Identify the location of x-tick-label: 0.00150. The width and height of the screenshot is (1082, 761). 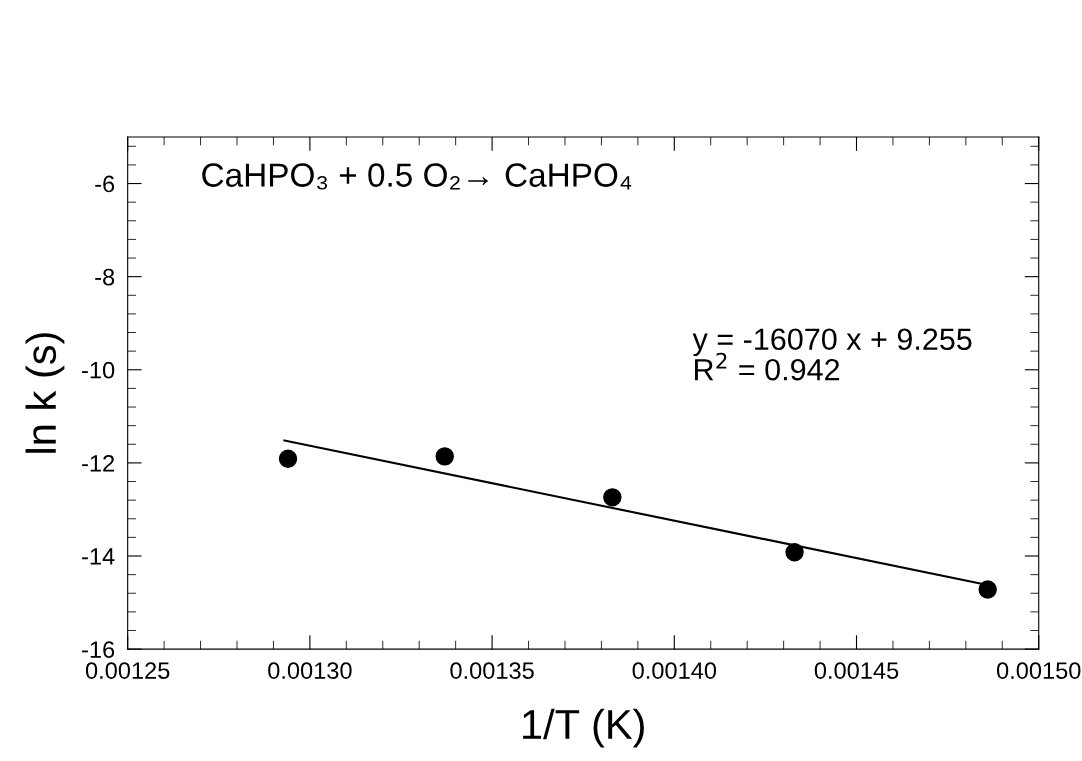
(1038, 670).